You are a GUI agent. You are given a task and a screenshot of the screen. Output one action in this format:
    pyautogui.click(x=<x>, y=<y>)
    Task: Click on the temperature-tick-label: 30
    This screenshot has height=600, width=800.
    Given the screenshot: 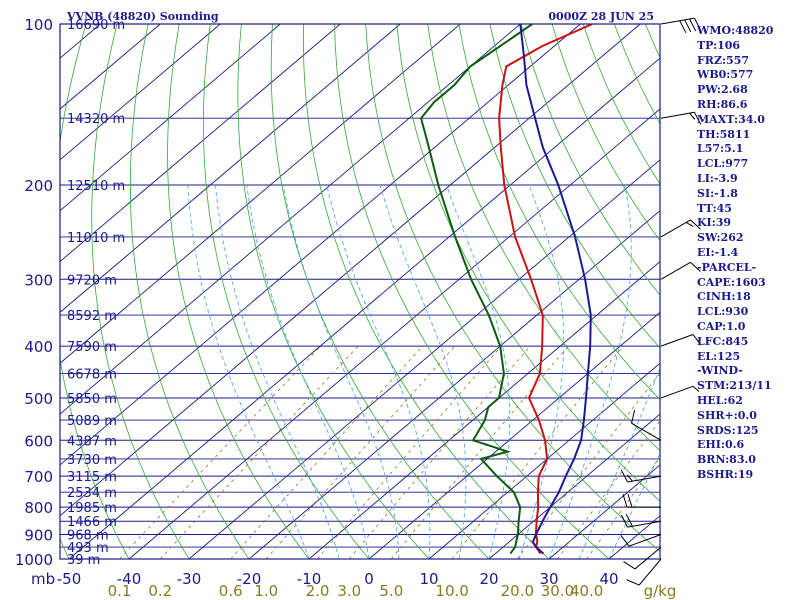 What is the action you would take?
    pyautogui.click(x=548, y=579)
    